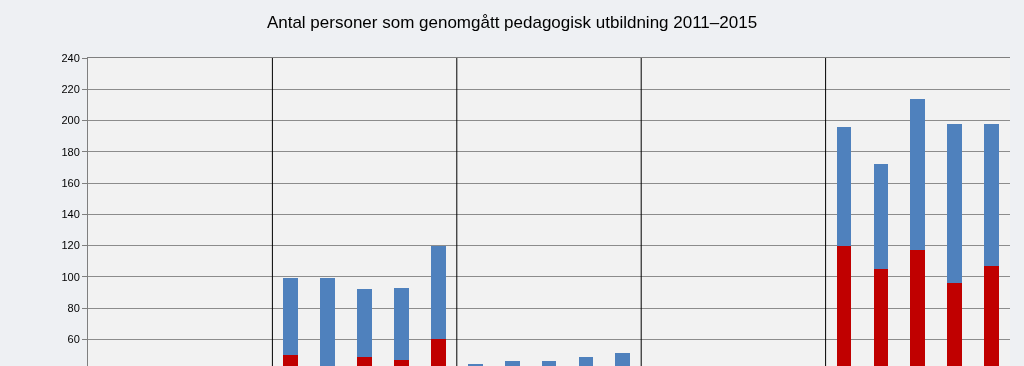 This screenshot has width=1024, height=366. What do you see at coordinates (70, 182) in the screenshot?
I see `y-tick-label: 160` at bounding box center [70, 182].